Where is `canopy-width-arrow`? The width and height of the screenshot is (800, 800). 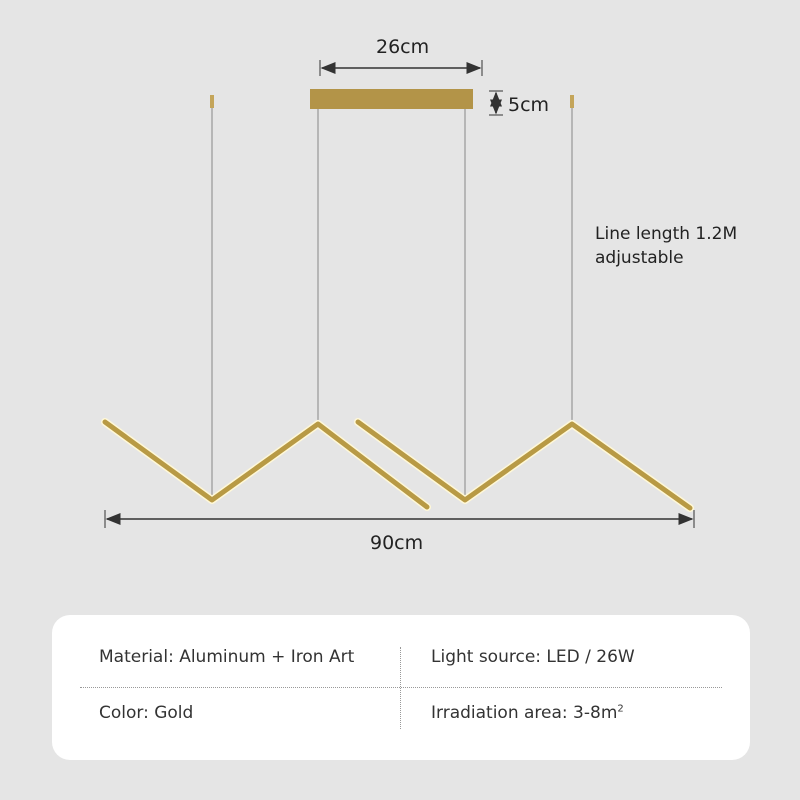 canopy-width-arrow is located at coordinates (401, 68).